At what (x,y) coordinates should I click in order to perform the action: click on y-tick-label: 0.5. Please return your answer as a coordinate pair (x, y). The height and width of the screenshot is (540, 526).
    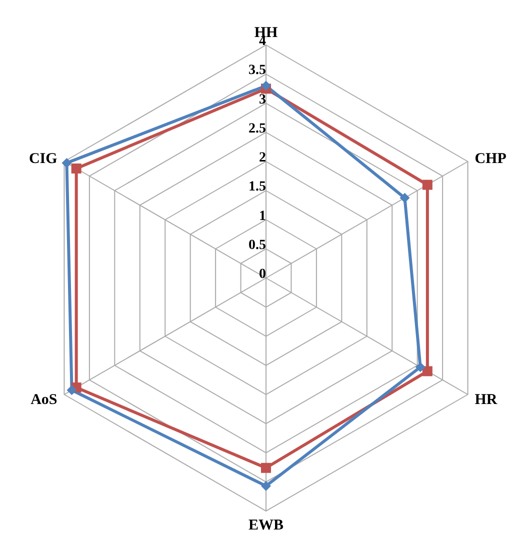
    Looking at the image, I should click on (257, 245).